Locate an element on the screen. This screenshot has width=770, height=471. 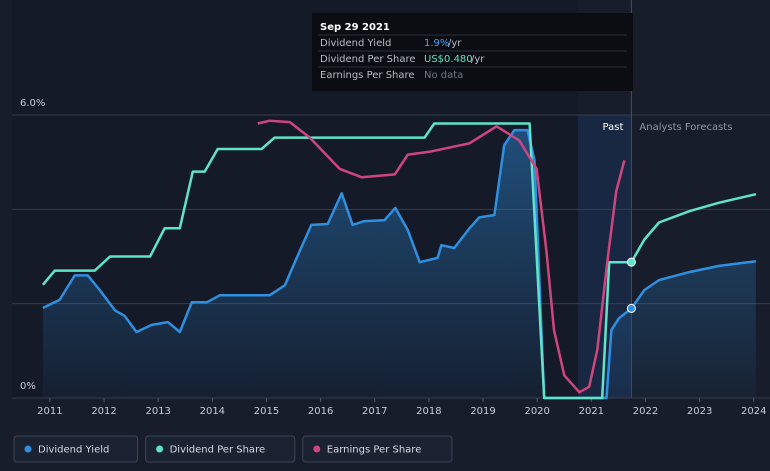
x-tick-label: 2024 is located at coordinates (753, 411).